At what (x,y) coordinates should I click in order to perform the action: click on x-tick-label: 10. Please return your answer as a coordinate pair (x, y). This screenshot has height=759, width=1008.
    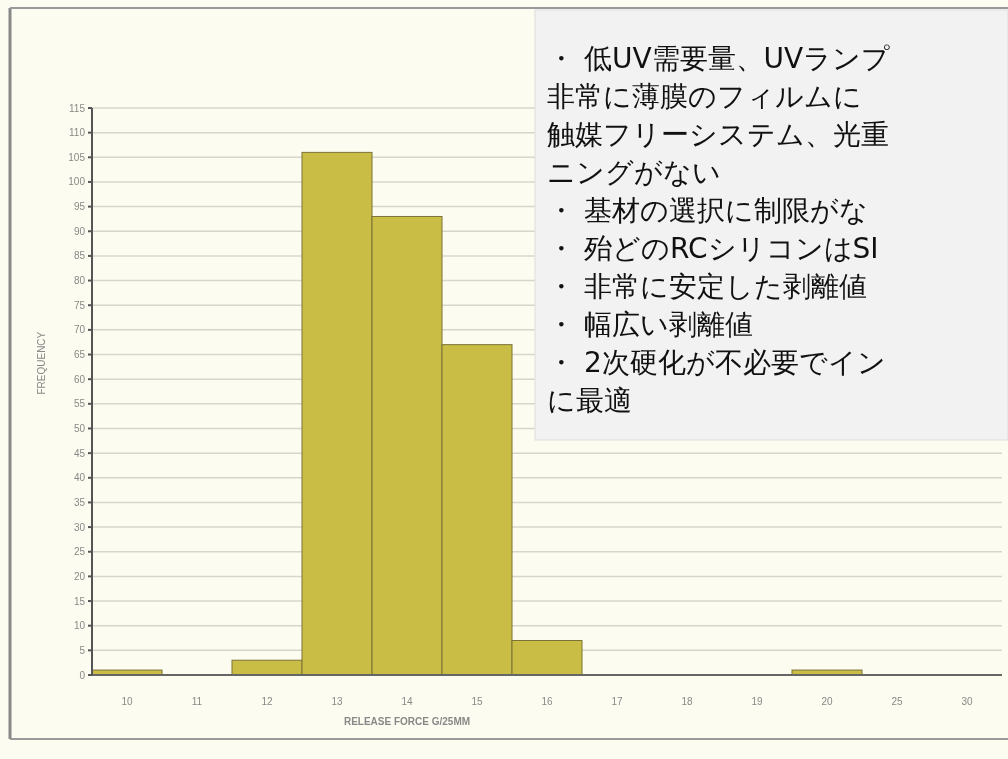
    Looking at the image, I should click on (127, 701).